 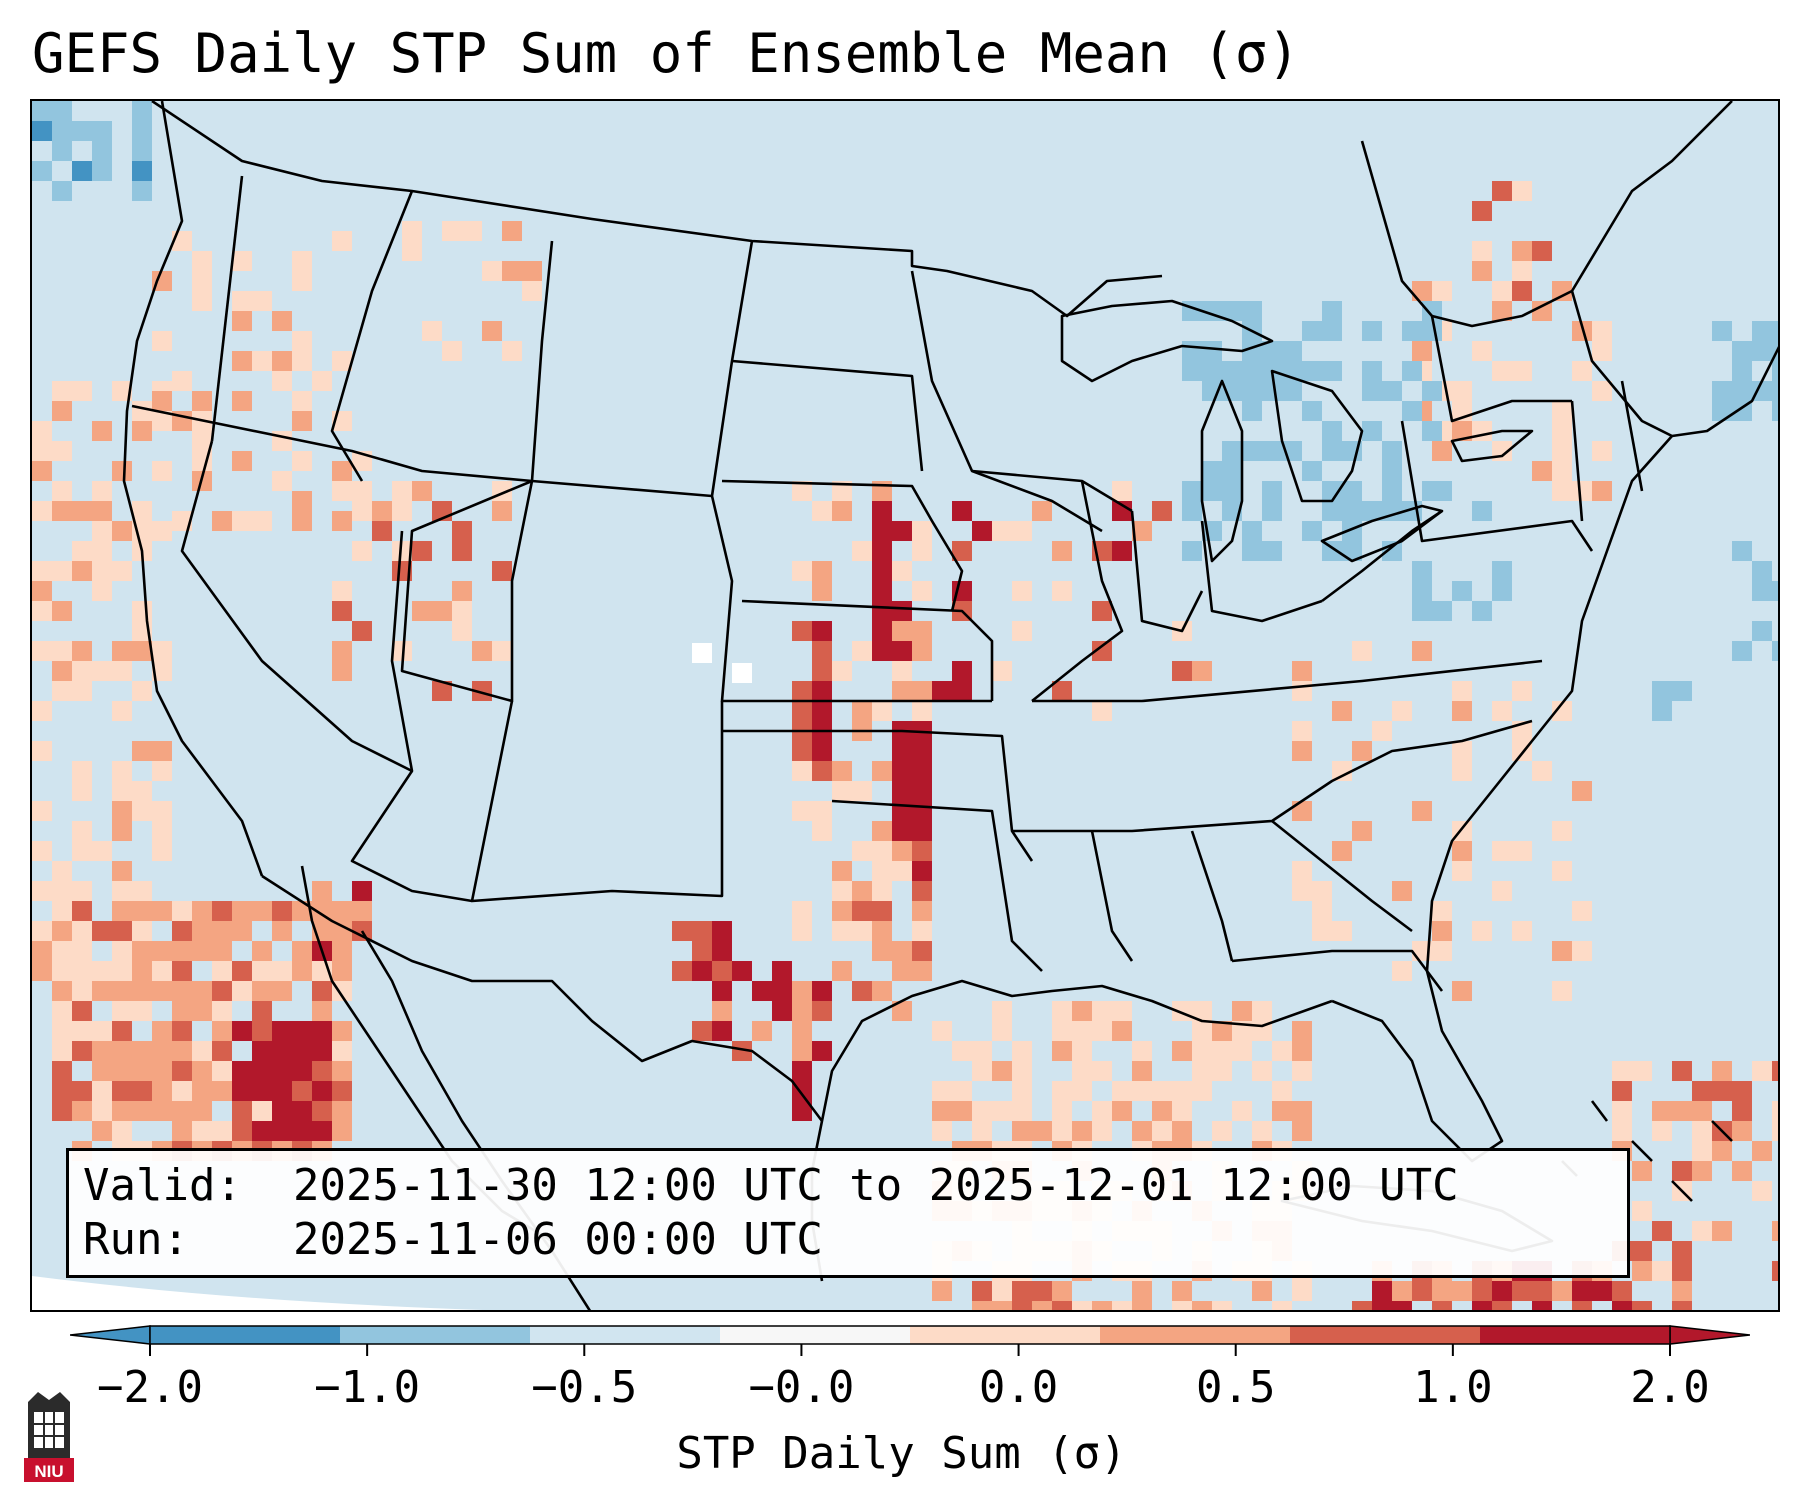 I want to click on us-west-coast, so click(x=193, y=489).